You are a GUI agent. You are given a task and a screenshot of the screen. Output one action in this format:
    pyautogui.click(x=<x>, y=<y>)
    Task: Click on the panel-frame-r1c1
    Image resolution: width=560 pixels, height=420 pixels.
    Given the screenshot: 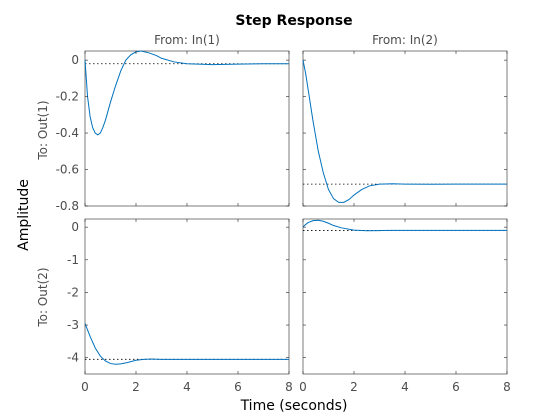 What is the action you would take?
    pyautogui.click(x=187, y=128)
    